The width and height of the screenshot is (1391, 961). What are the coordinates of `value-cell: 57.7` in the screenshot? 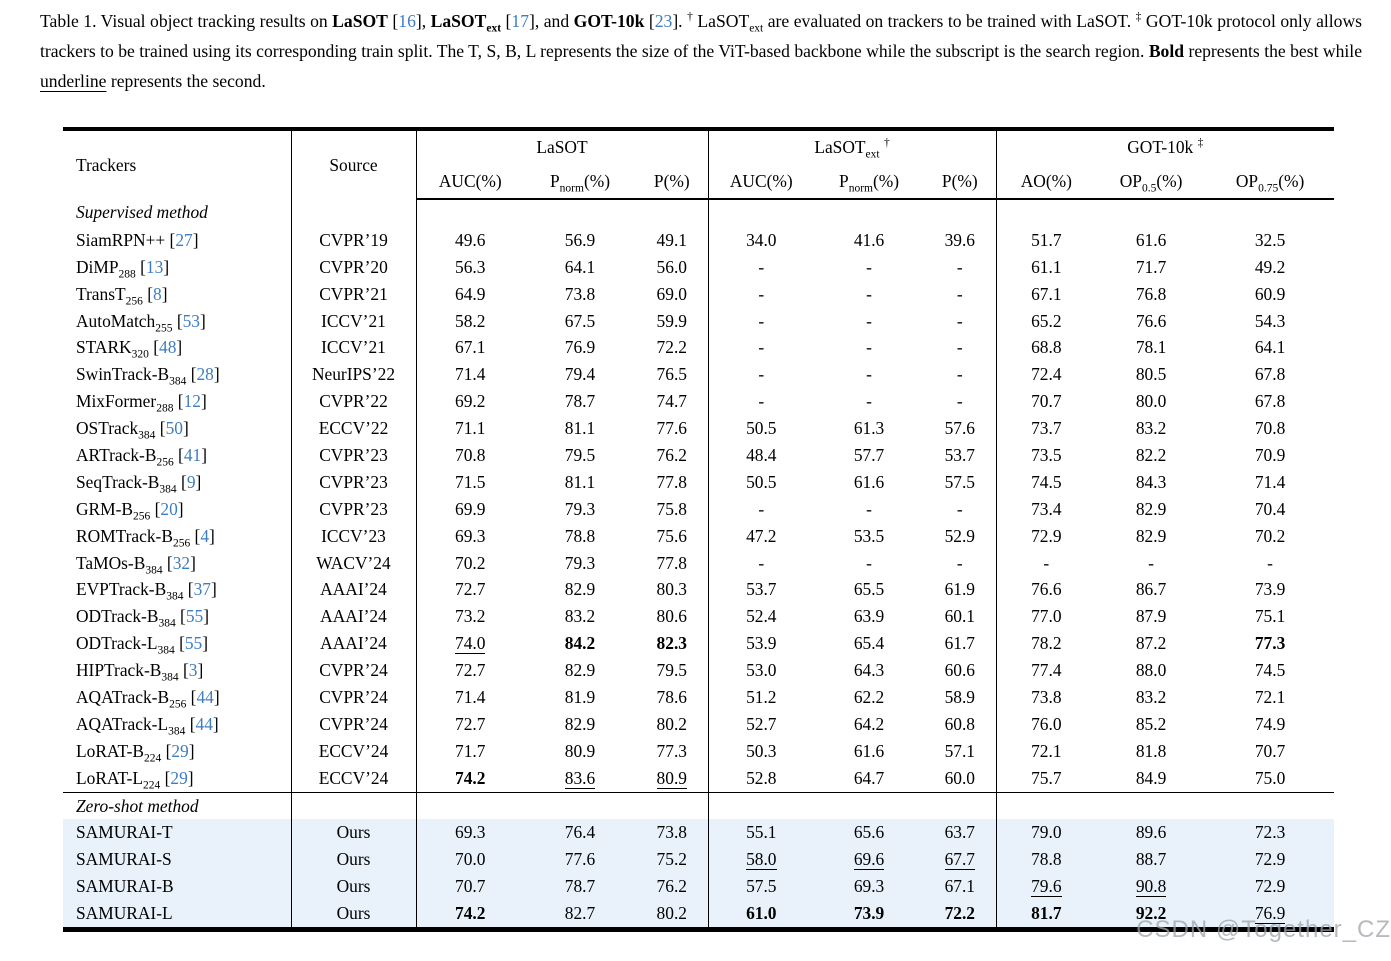 It's located at (869, 454).